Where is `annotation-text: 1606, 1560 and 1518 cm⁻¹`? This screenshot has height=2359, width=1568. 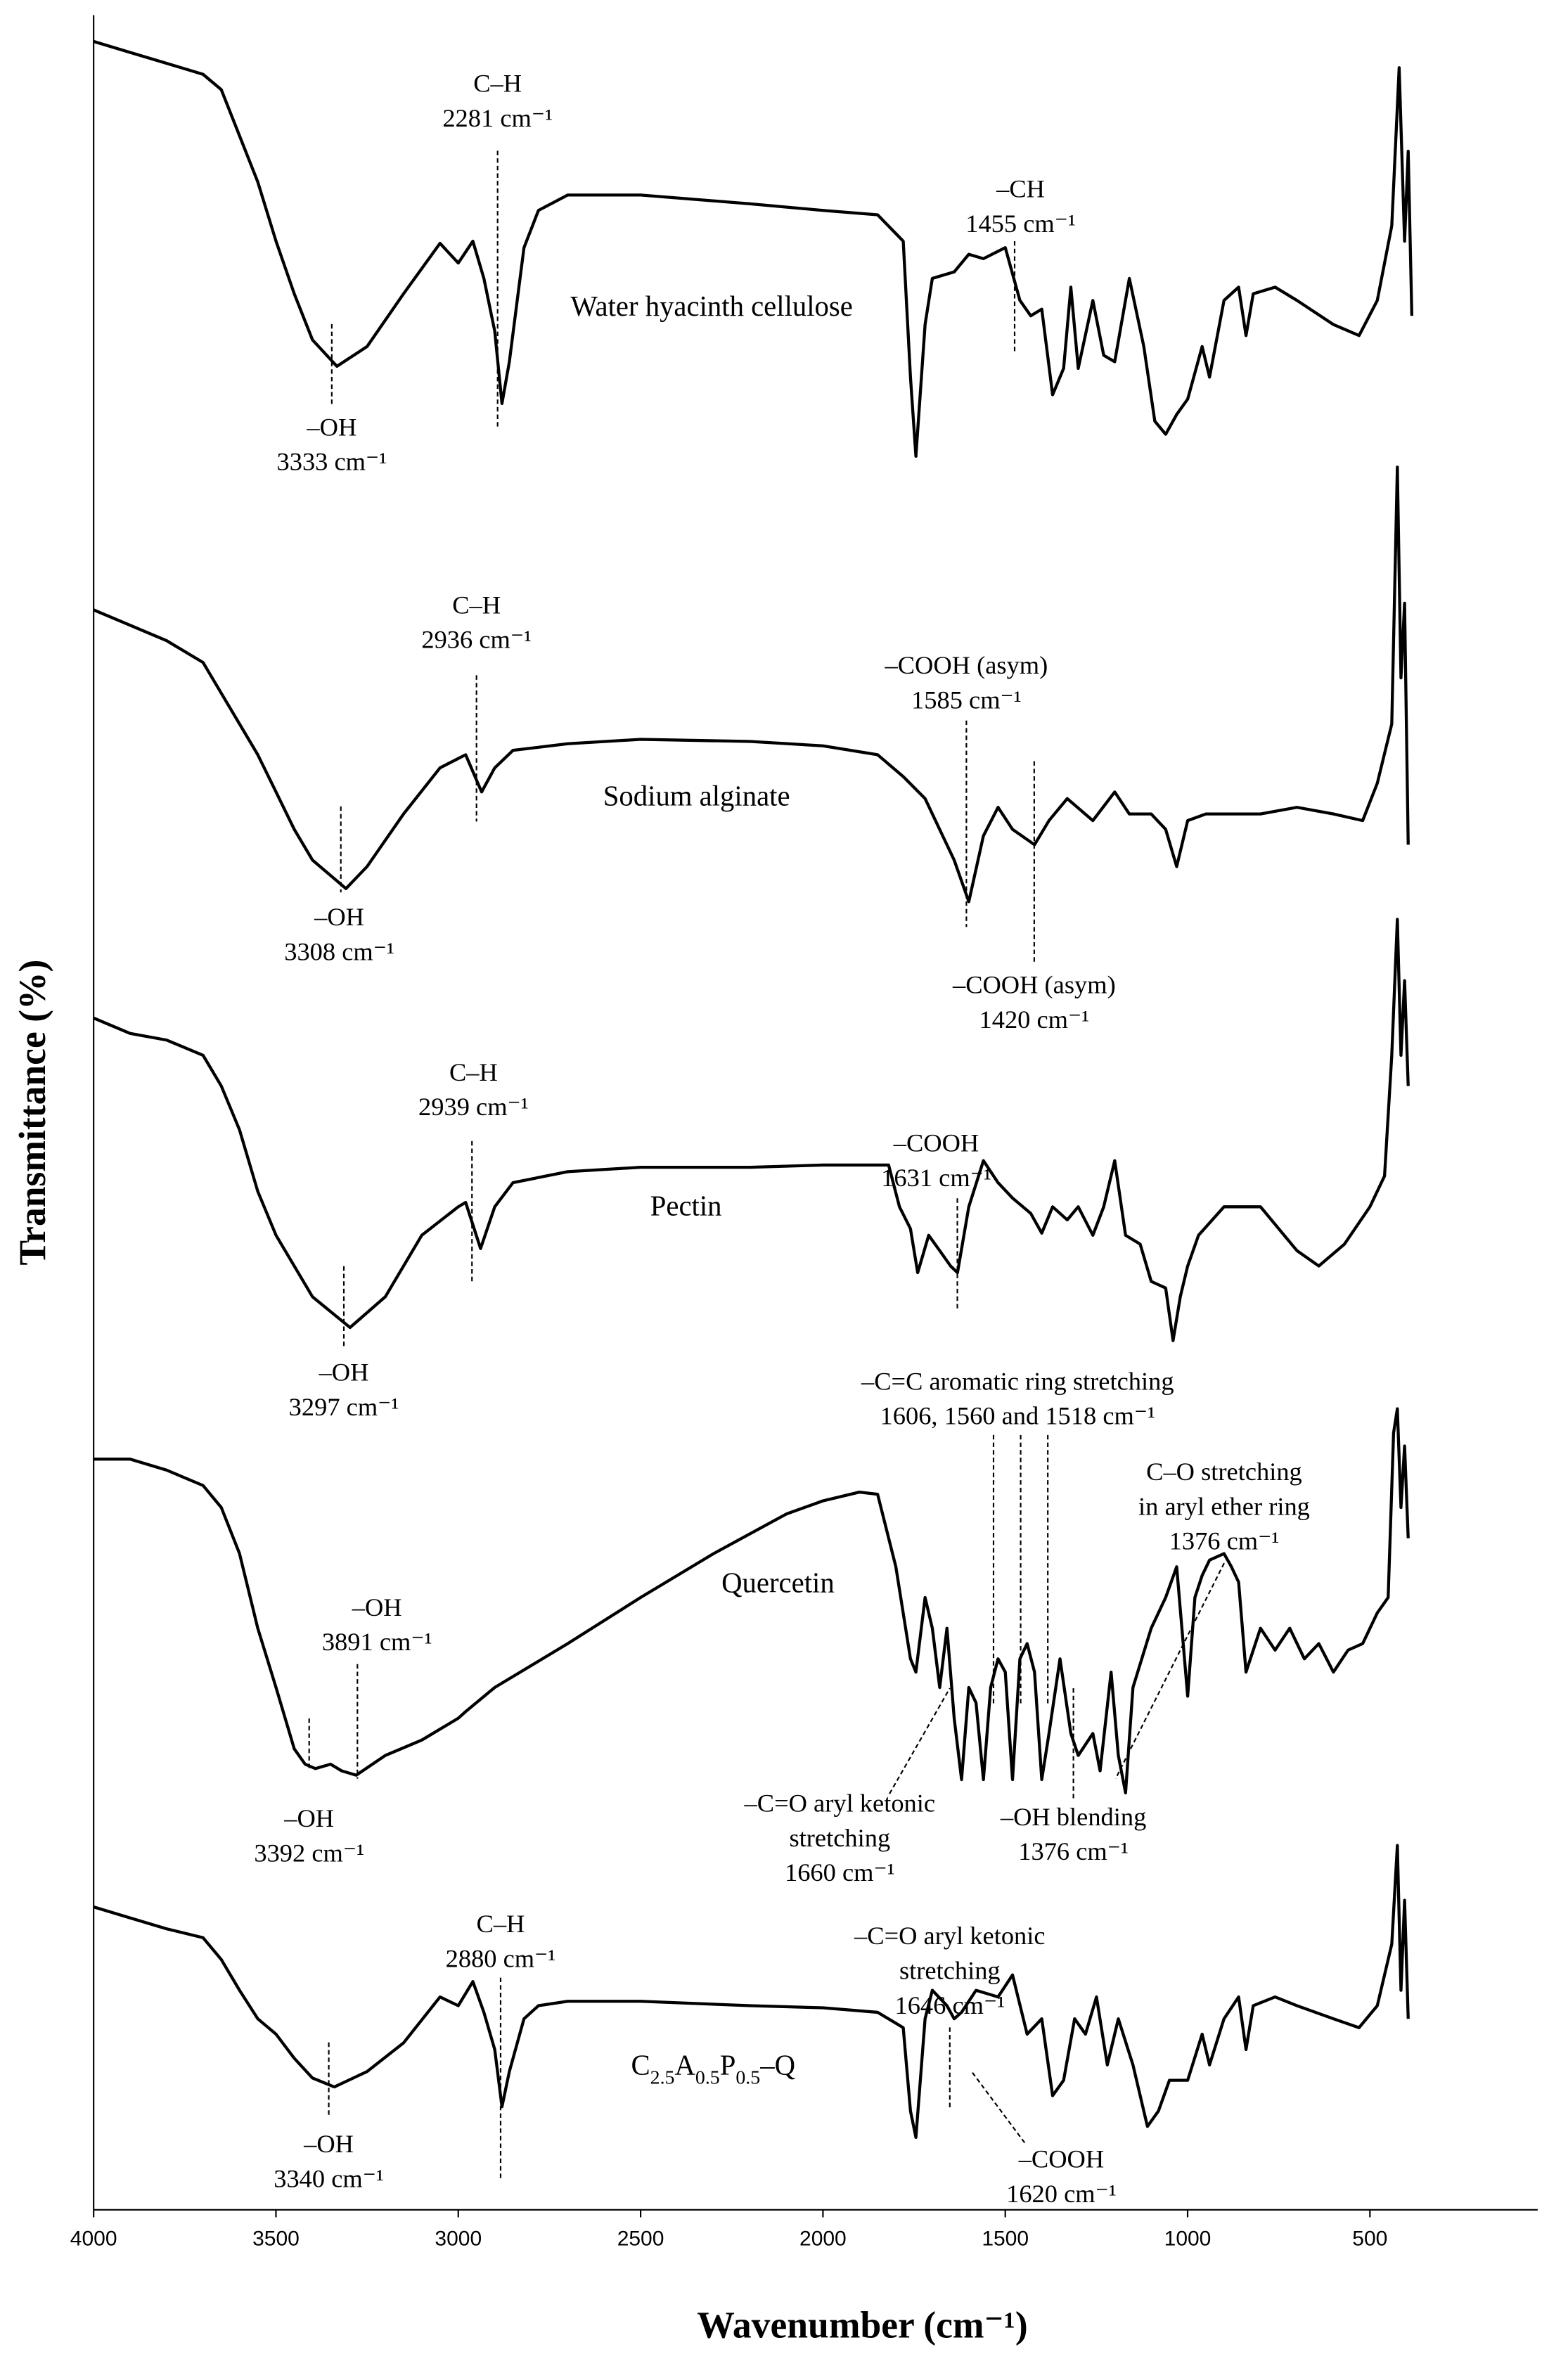
annotation-text: 1606, 1560 and 1518 cm⁻¹ is located at coordinates (1017, 1416).